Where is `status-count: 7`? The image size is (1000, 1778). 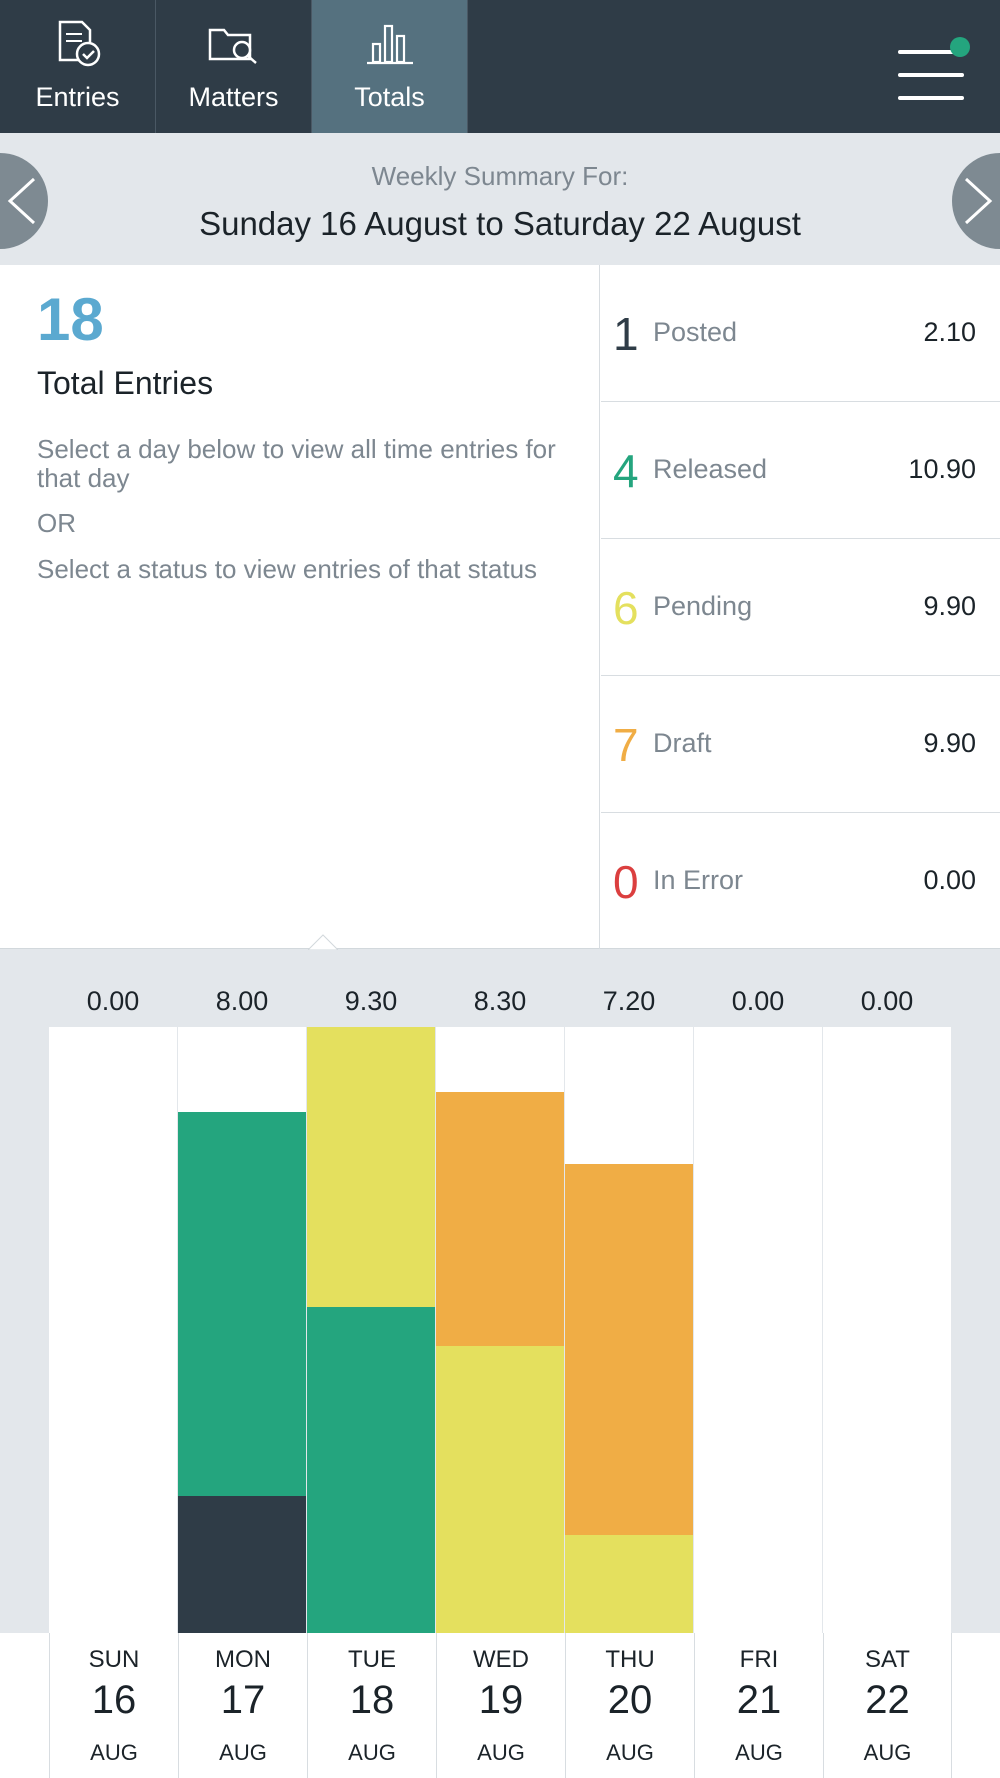 status-count: 7 is located at coordinates (626, 745).